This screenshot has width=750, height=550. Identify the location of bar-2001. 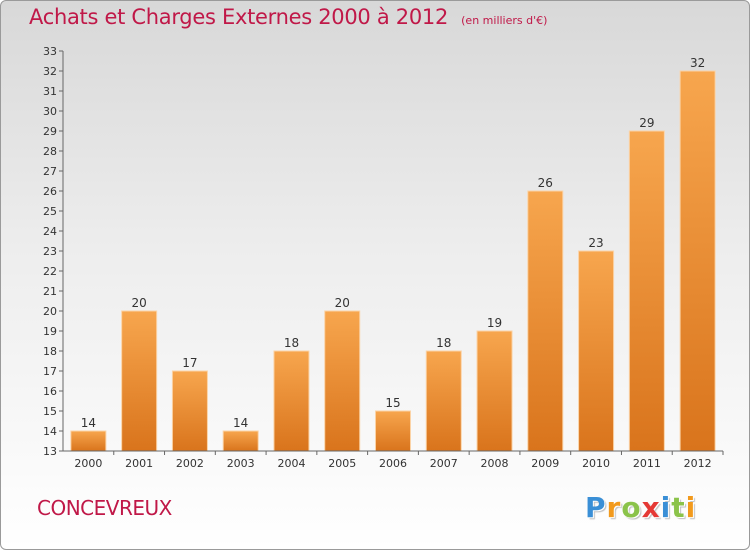
(139, 381).